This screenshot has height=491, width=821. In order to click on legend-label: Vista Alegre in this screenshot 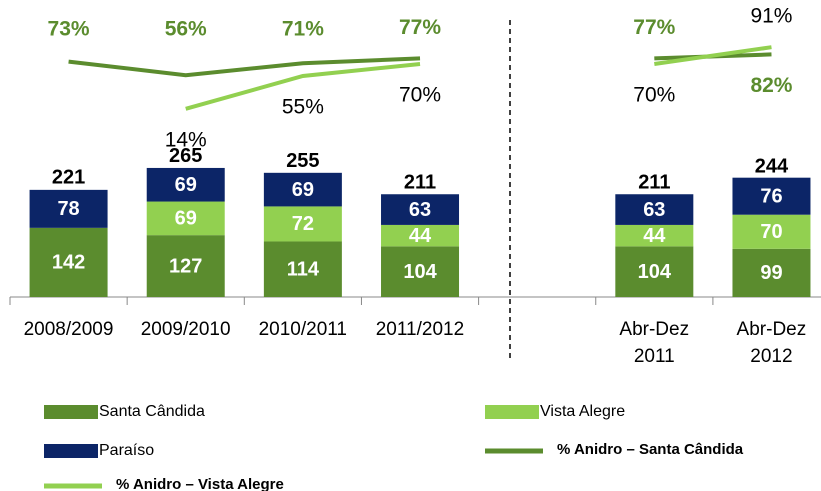, I will do `click(582, 411)`.